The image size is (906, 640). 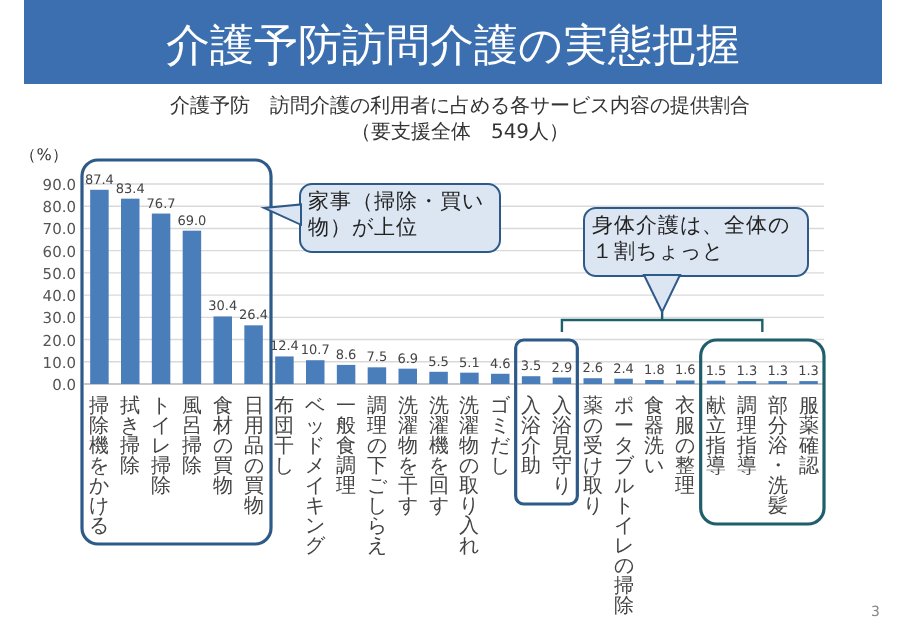 I want to click on x-tick-label: 一般食調理, so click(x=346, y=447).